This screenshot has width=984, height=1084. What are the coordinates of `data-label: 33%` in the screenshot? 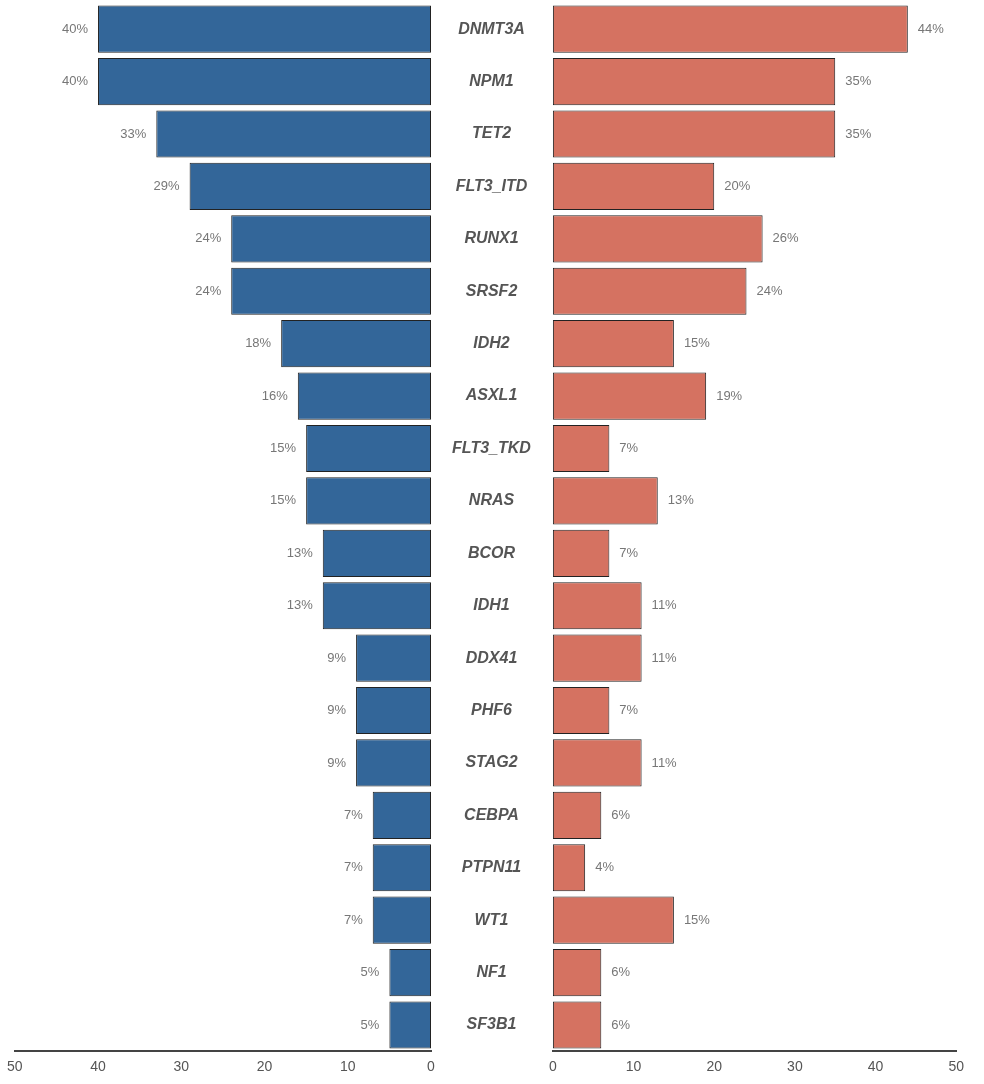 It's located at (133, 133).